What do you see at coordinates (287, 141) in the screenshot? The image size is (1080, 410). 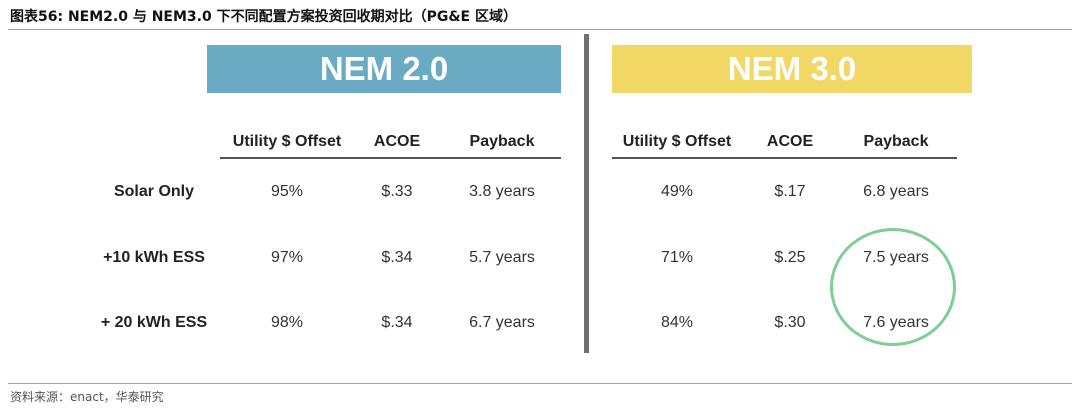 I see `nem2-header-offset: Utility $ Offset` at bounding box center [287, 141].